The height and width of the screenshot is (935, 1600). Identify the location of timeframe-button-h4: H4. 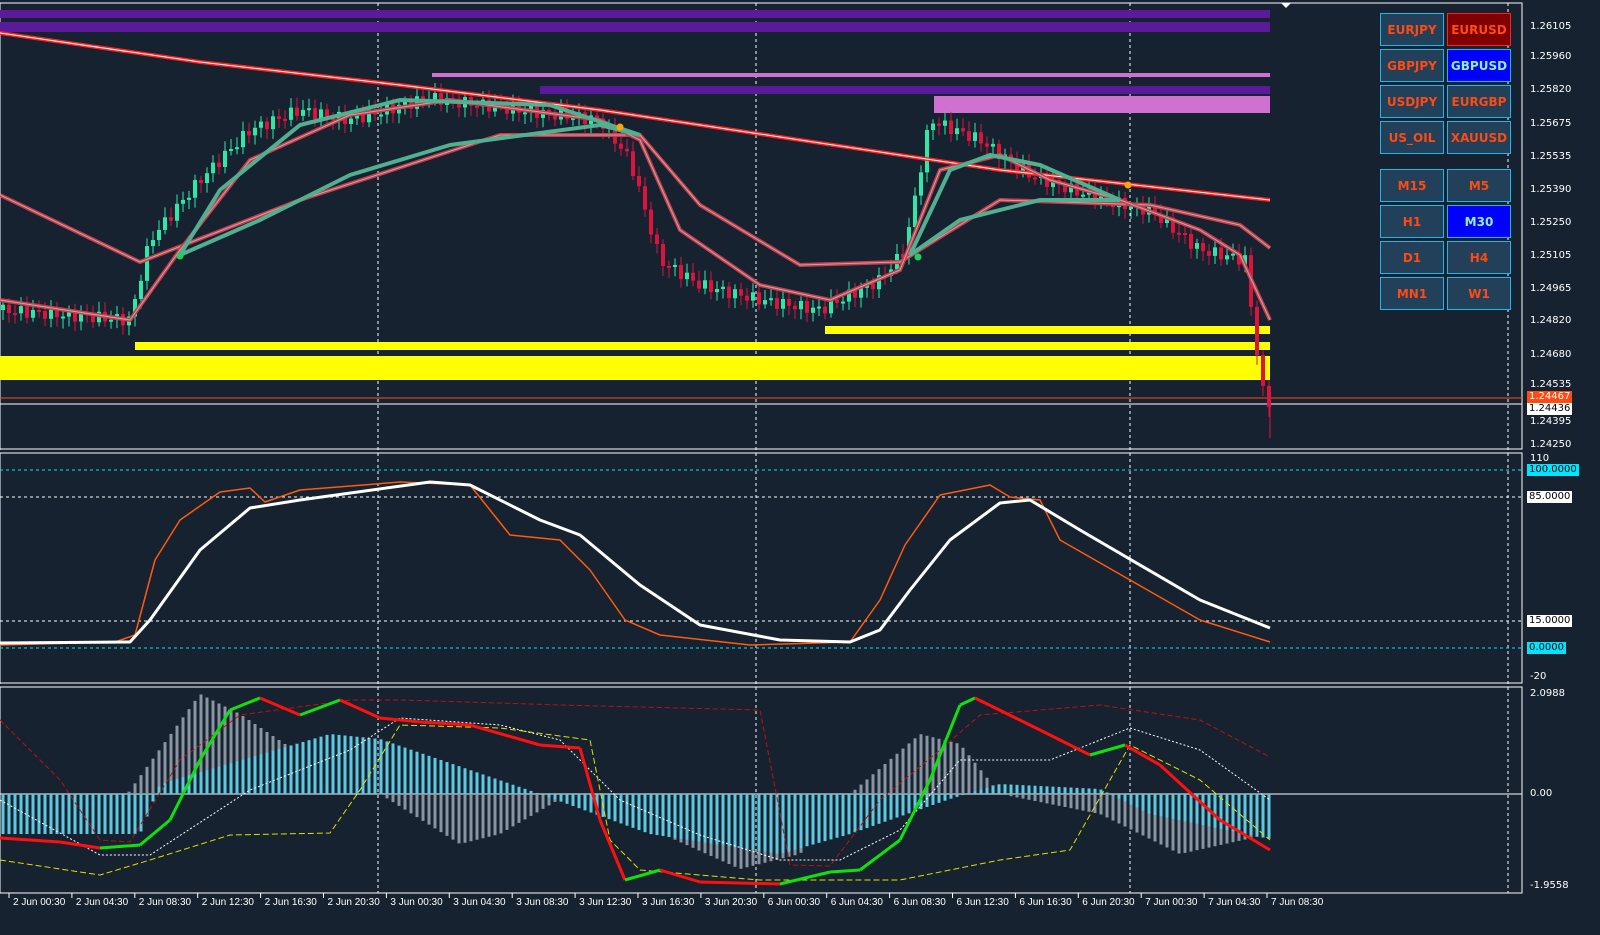
(1479, 257).